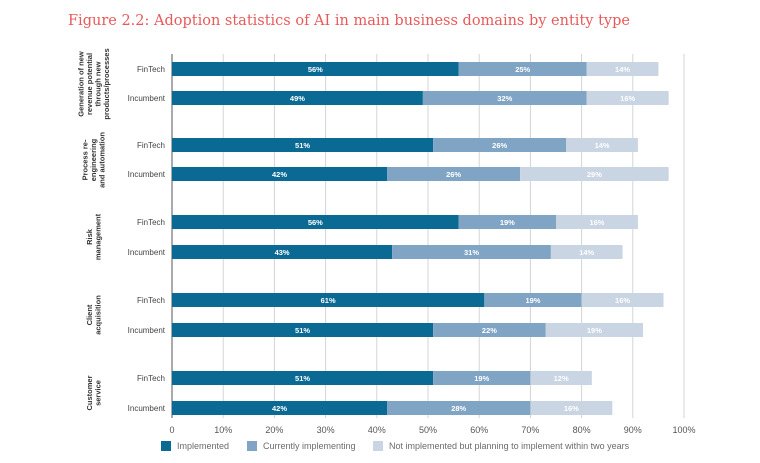 The image size is (760, 463). Describe the element at coordinates (479, 430) in the screenshot. I see `x-tick-label: 60%` at that location.